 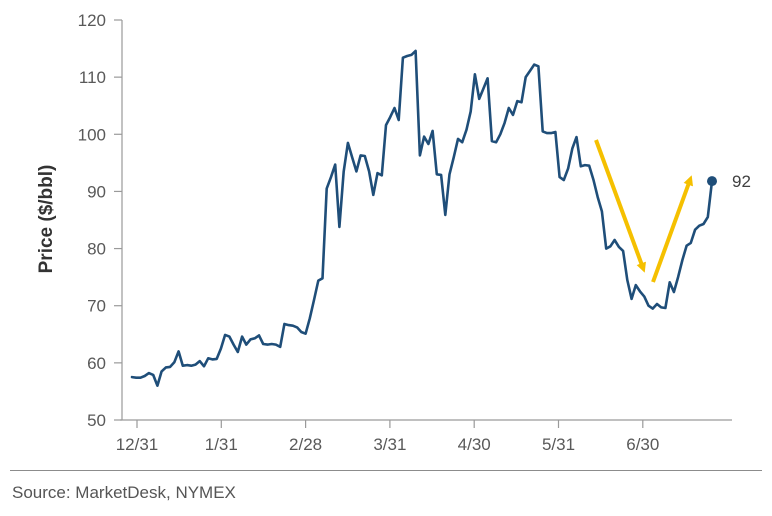 I want to click on up-trend-arrow, so click(x=672, y=229).